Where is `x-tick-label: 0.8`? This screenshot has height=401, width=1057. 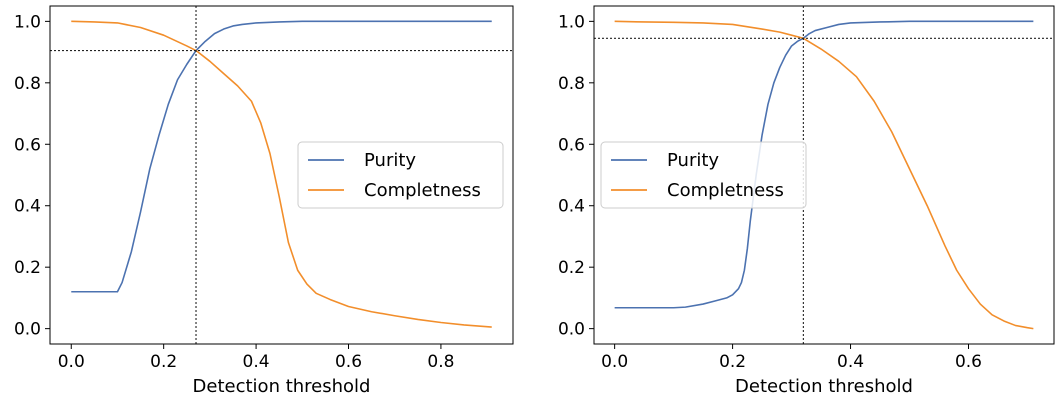 x-tick-label: 0.8 is located at coordinates (440, 362).